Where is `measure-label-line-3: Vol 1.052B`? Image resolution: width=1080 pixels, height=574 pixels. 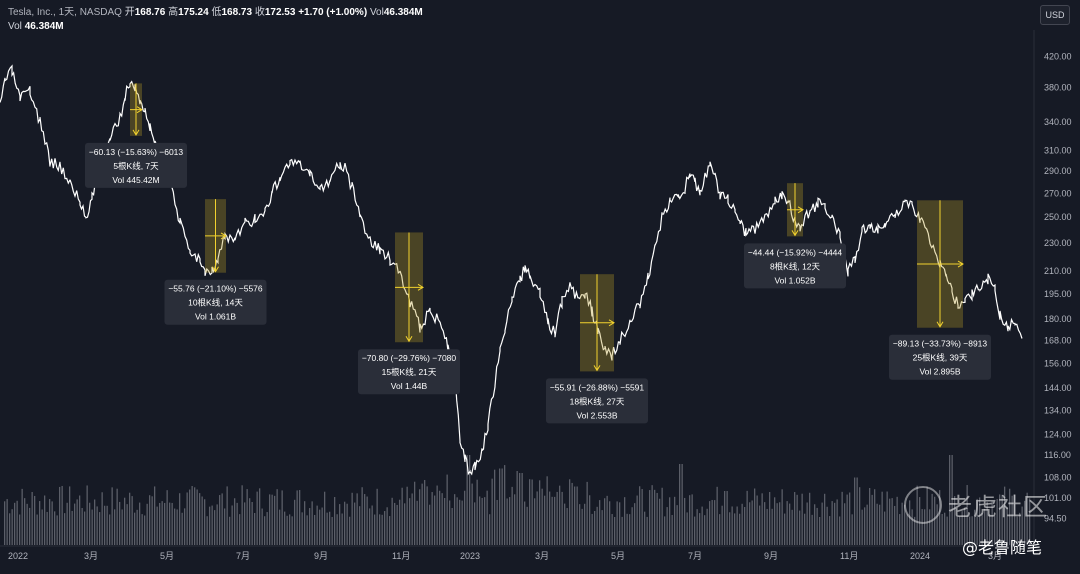
measure-label-line-3: Vol 1.052B is located at coordinates (794, 280).